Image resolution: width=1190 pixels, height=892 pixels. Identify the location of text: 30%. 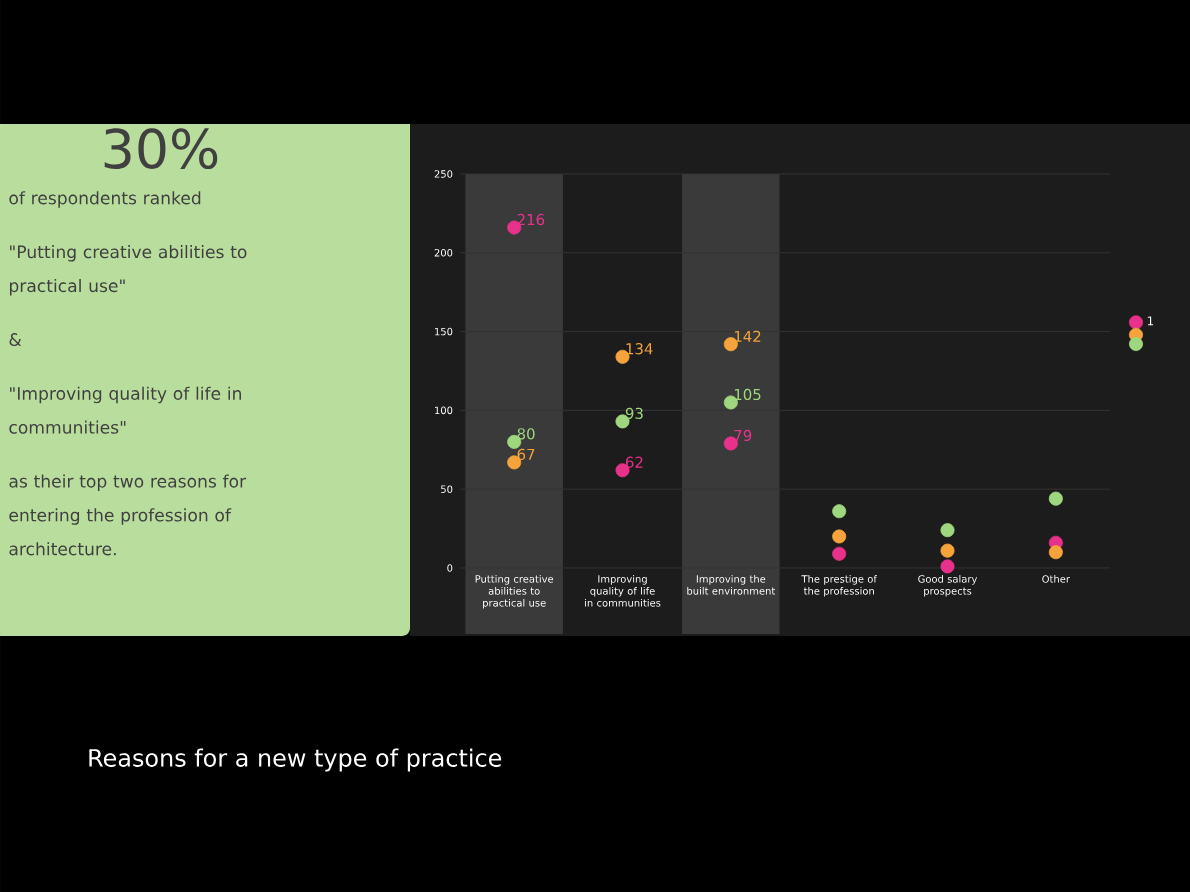
(161, 149).